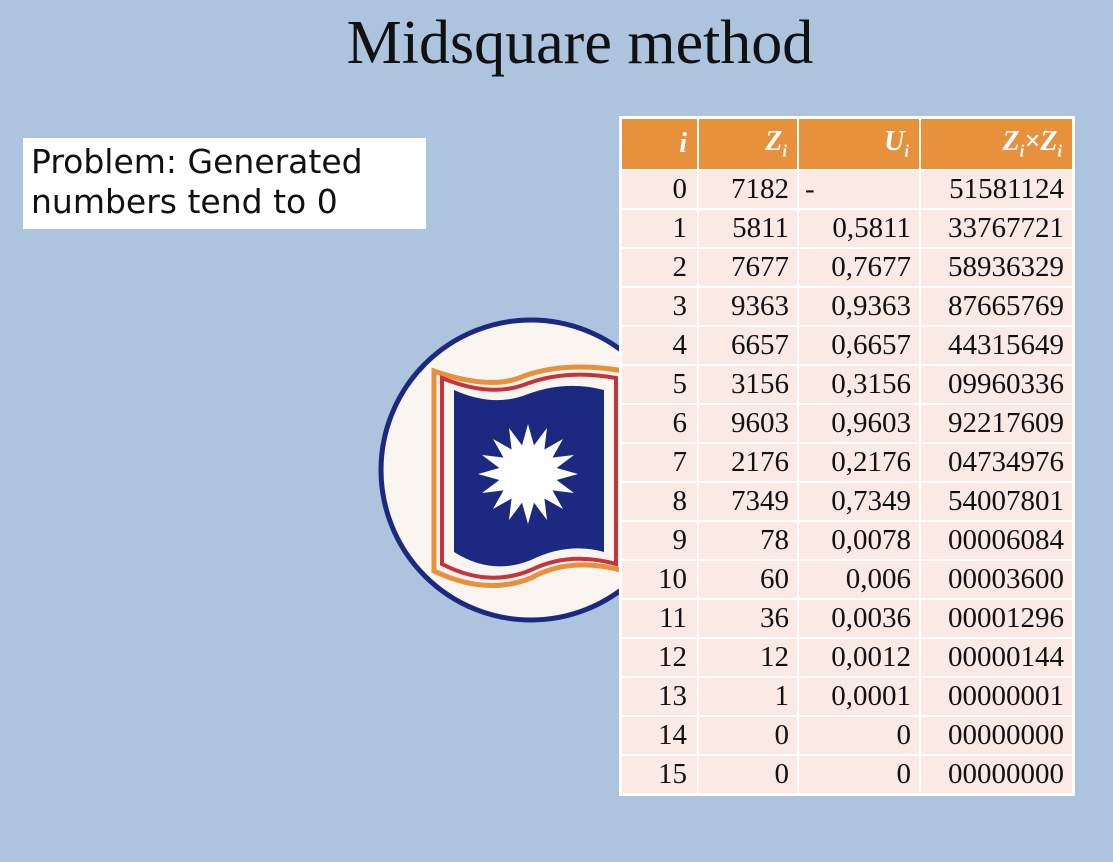 This screenshot has width=1113, height=862. What do you see at coordinates (660, 540) in the screenshot?
I see `cell-i: 9` at bounding box center [660, 540].